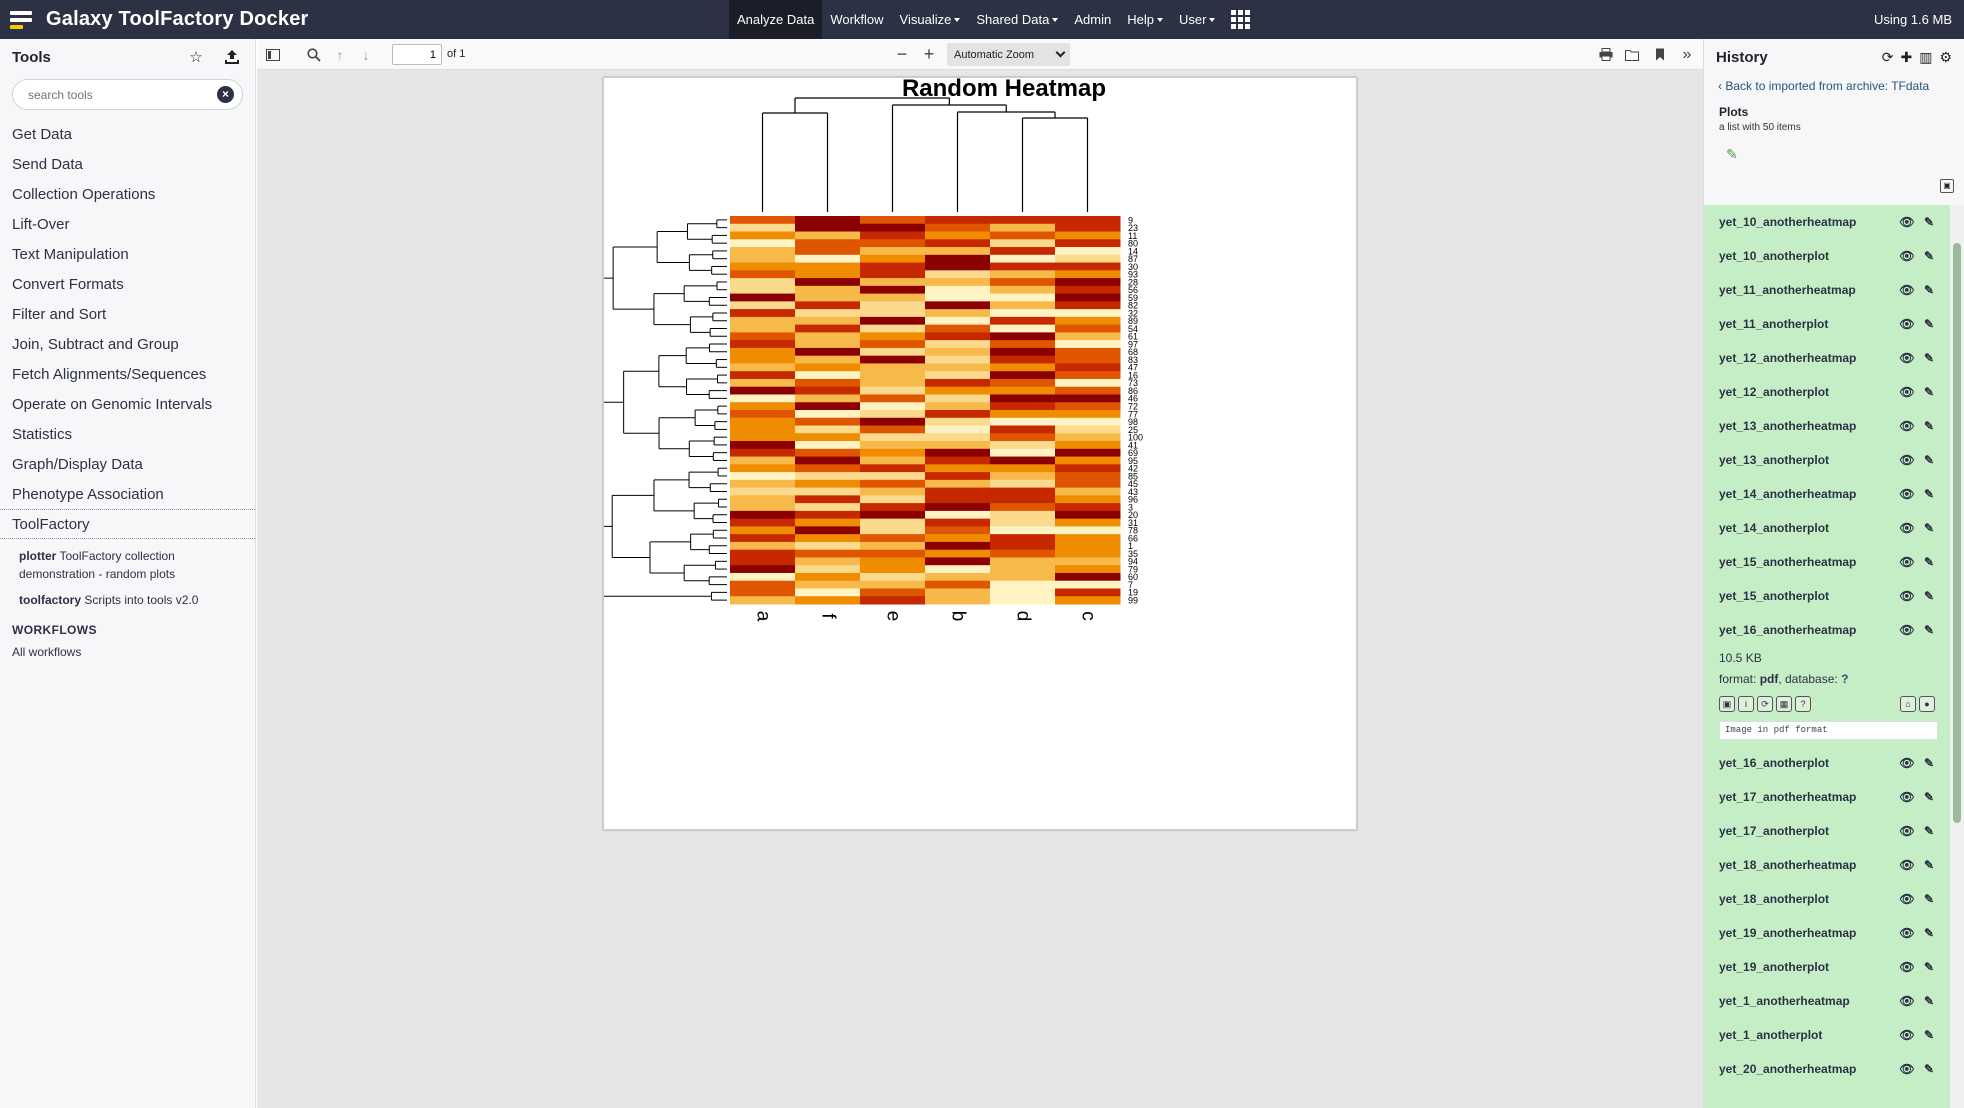 This screenshot has height=1108, width=1964. What do you see at coordinates (1827, 763) in the screenshot?
I see `history-dataset-item: yet_16_anotherplot 👁 ✎` at bounding box center [1827, 763].